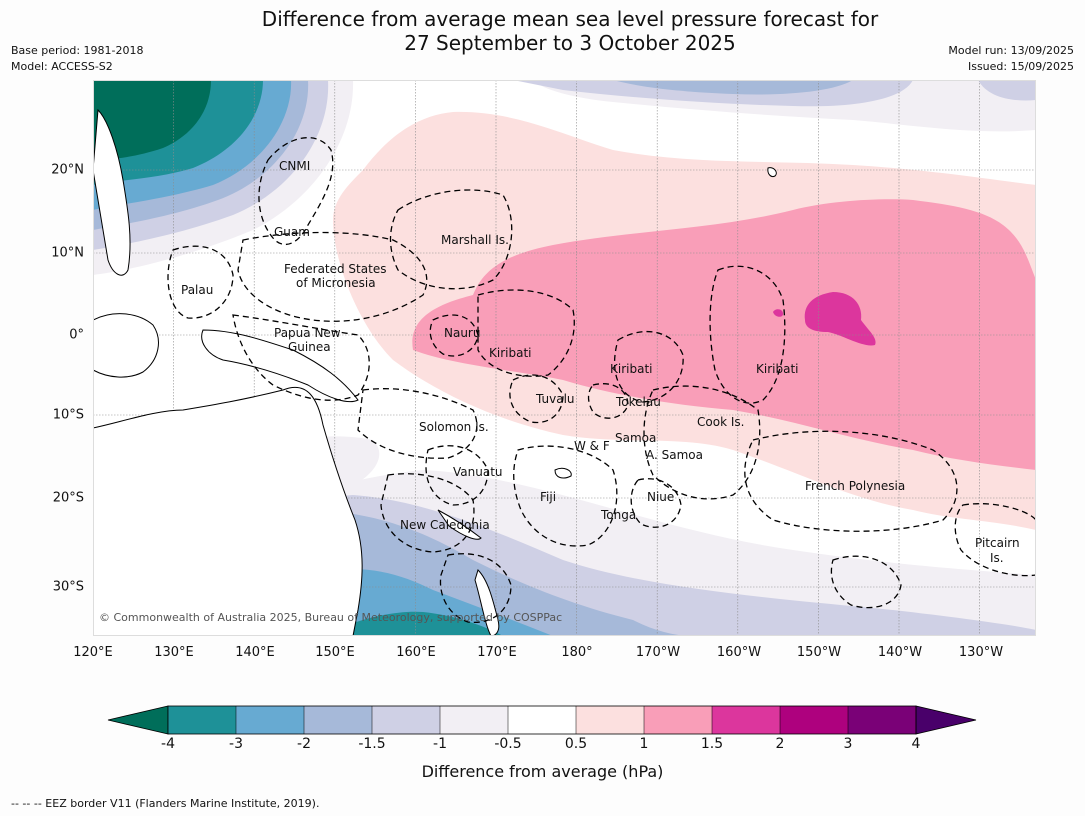 The image size is (1085, 816). Describe the element at coordinates (848, 744) in the screenshot. I see `colorbar-tick: 3` at that location.